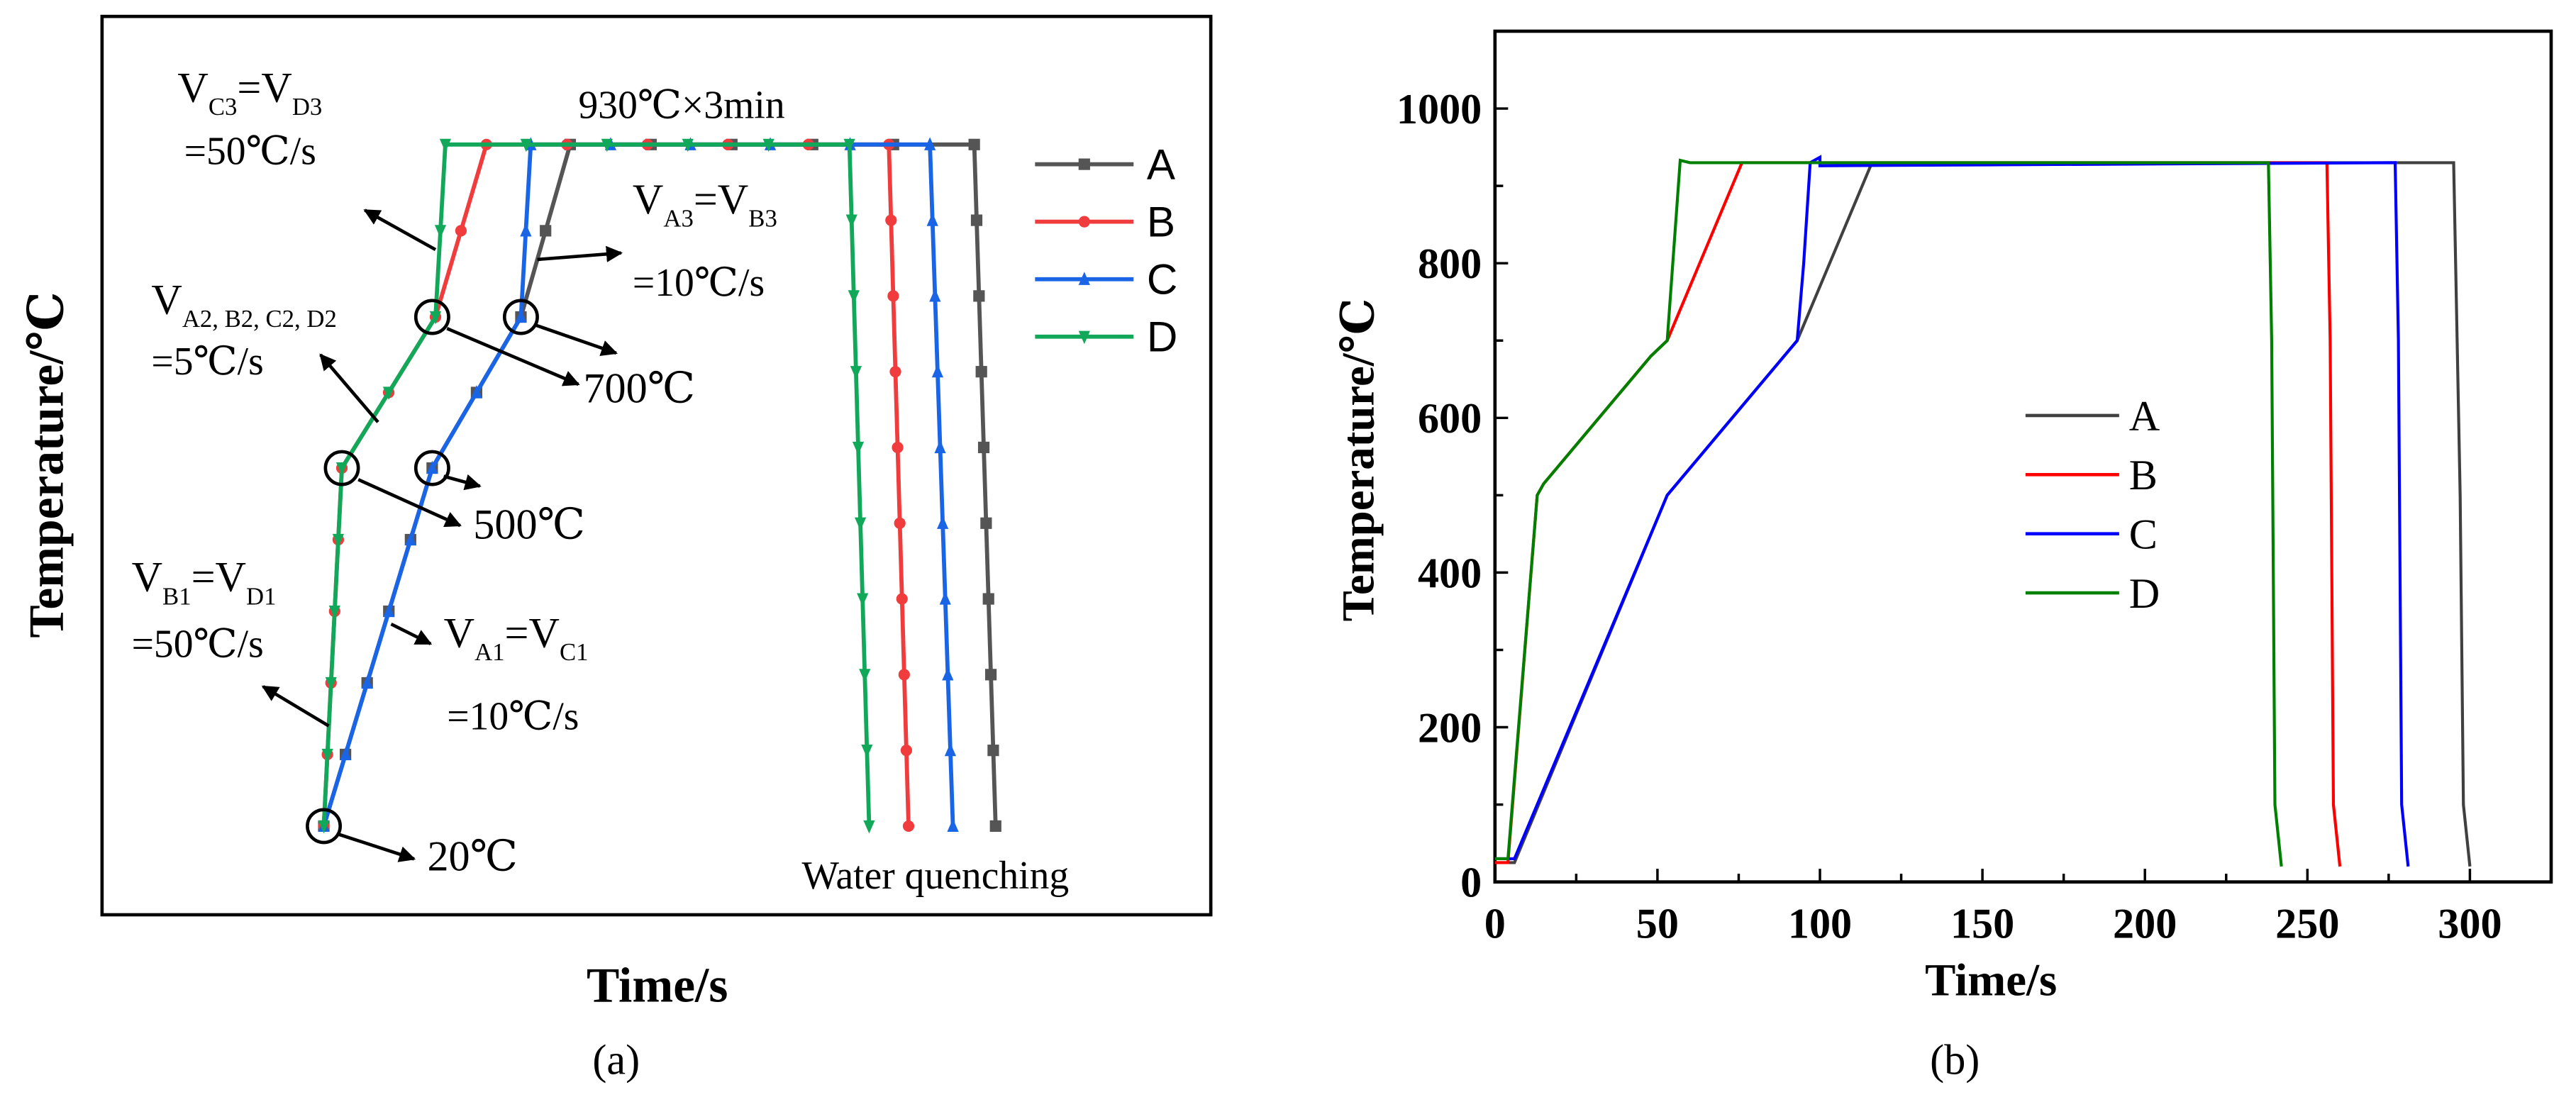 This screenshot has width=2576, height=1102. I want to click on y-tick-label: 400, so click(1450, 573).